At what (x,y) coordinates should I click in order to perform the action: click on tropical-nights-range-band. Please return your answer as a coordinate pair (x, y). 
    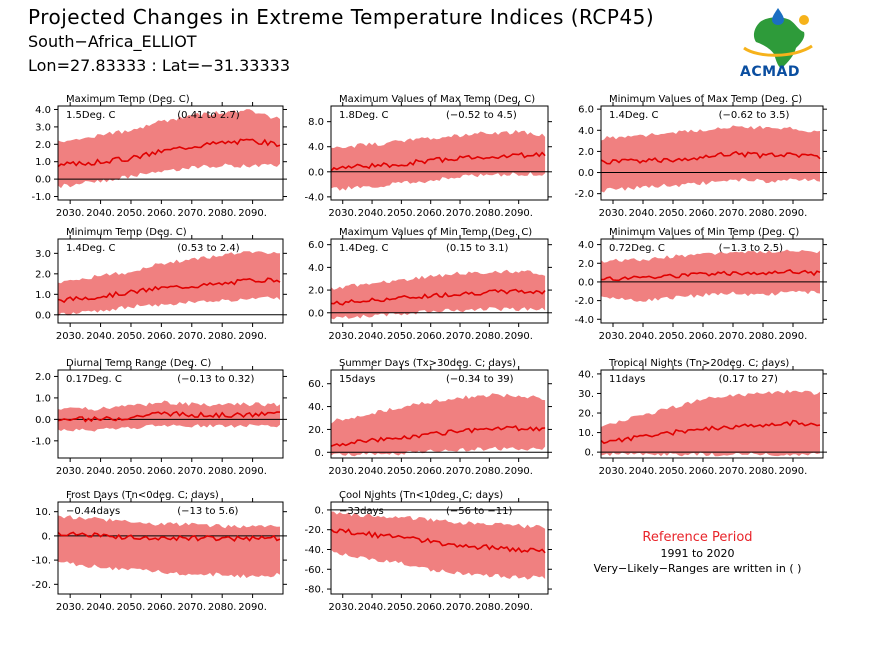
    Looking at the image, I should click on (710, 423).